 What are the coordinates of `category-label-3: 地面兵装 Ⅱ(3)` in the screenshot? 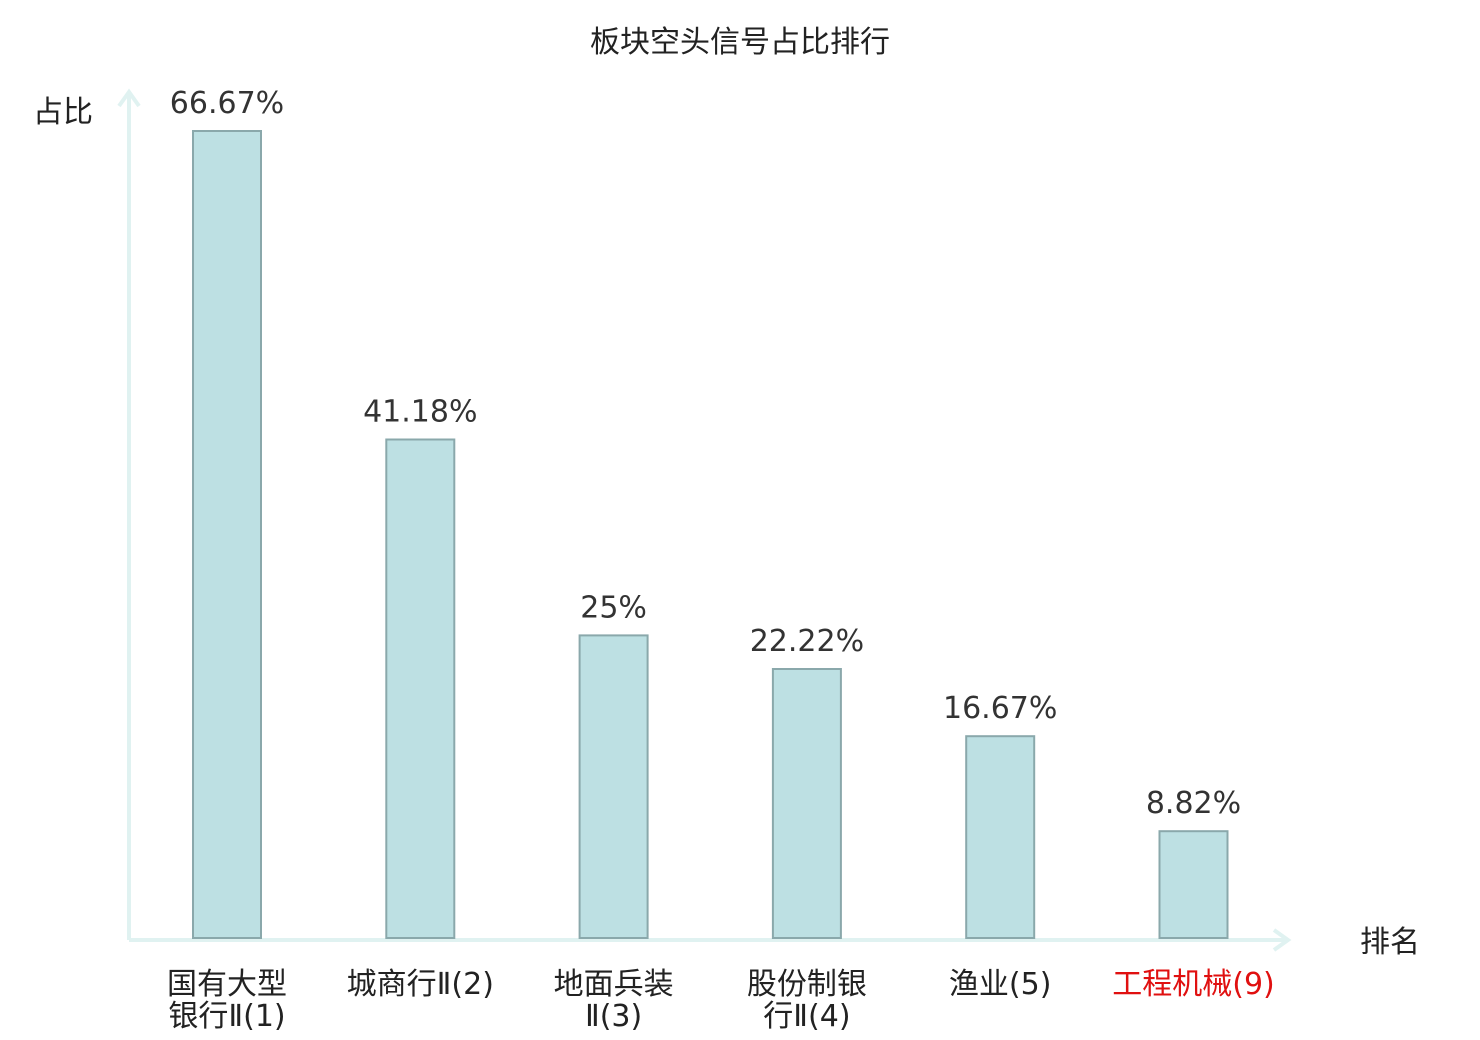 It's located at (614, 1000).